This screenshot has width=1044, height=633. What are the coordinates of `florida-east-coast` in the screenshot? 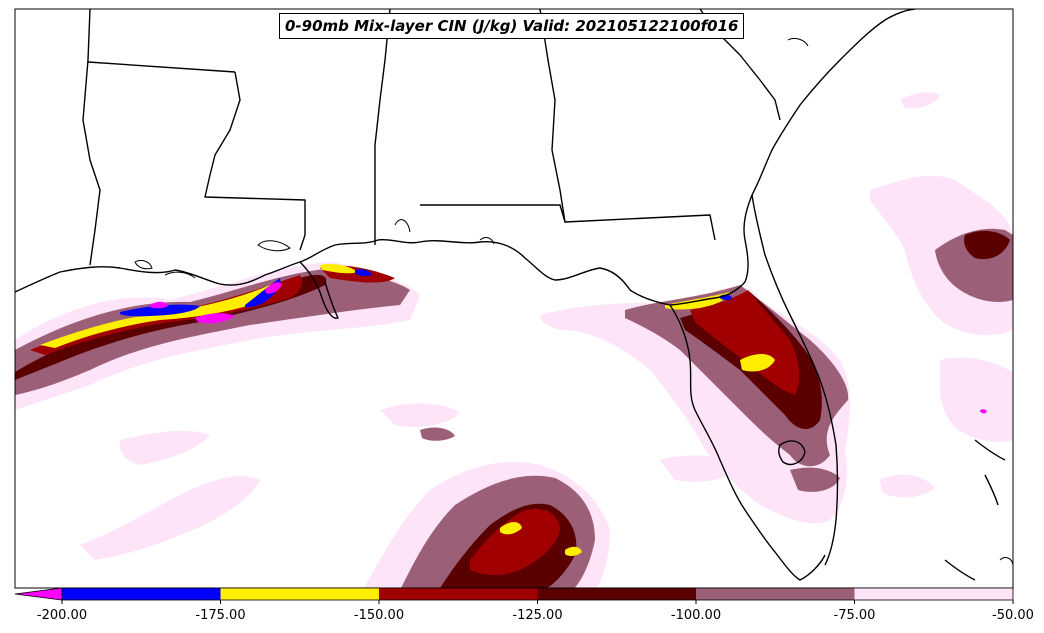 It's located at (795, 380).